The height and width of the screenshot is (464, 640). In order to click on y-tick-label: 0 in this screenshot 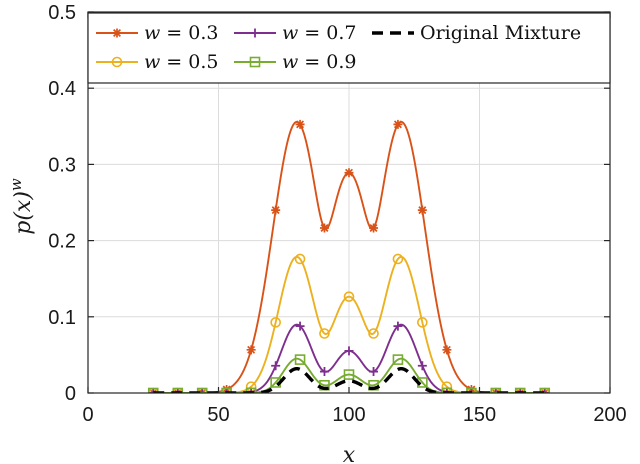, I will do `click(70, 394)`.